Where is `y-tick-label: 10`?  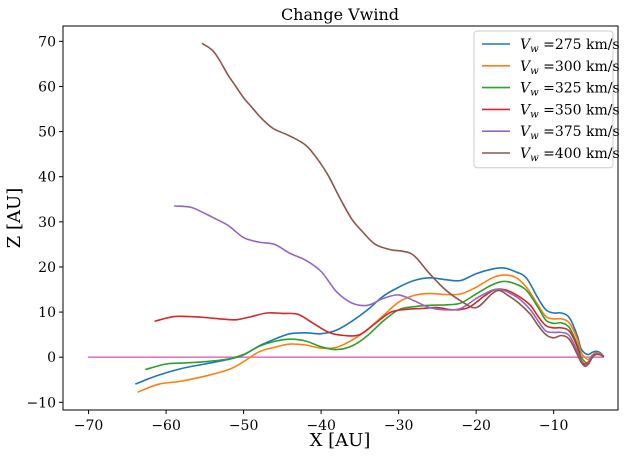
y-tick-label: 10 is located at coordinates (47, 313).